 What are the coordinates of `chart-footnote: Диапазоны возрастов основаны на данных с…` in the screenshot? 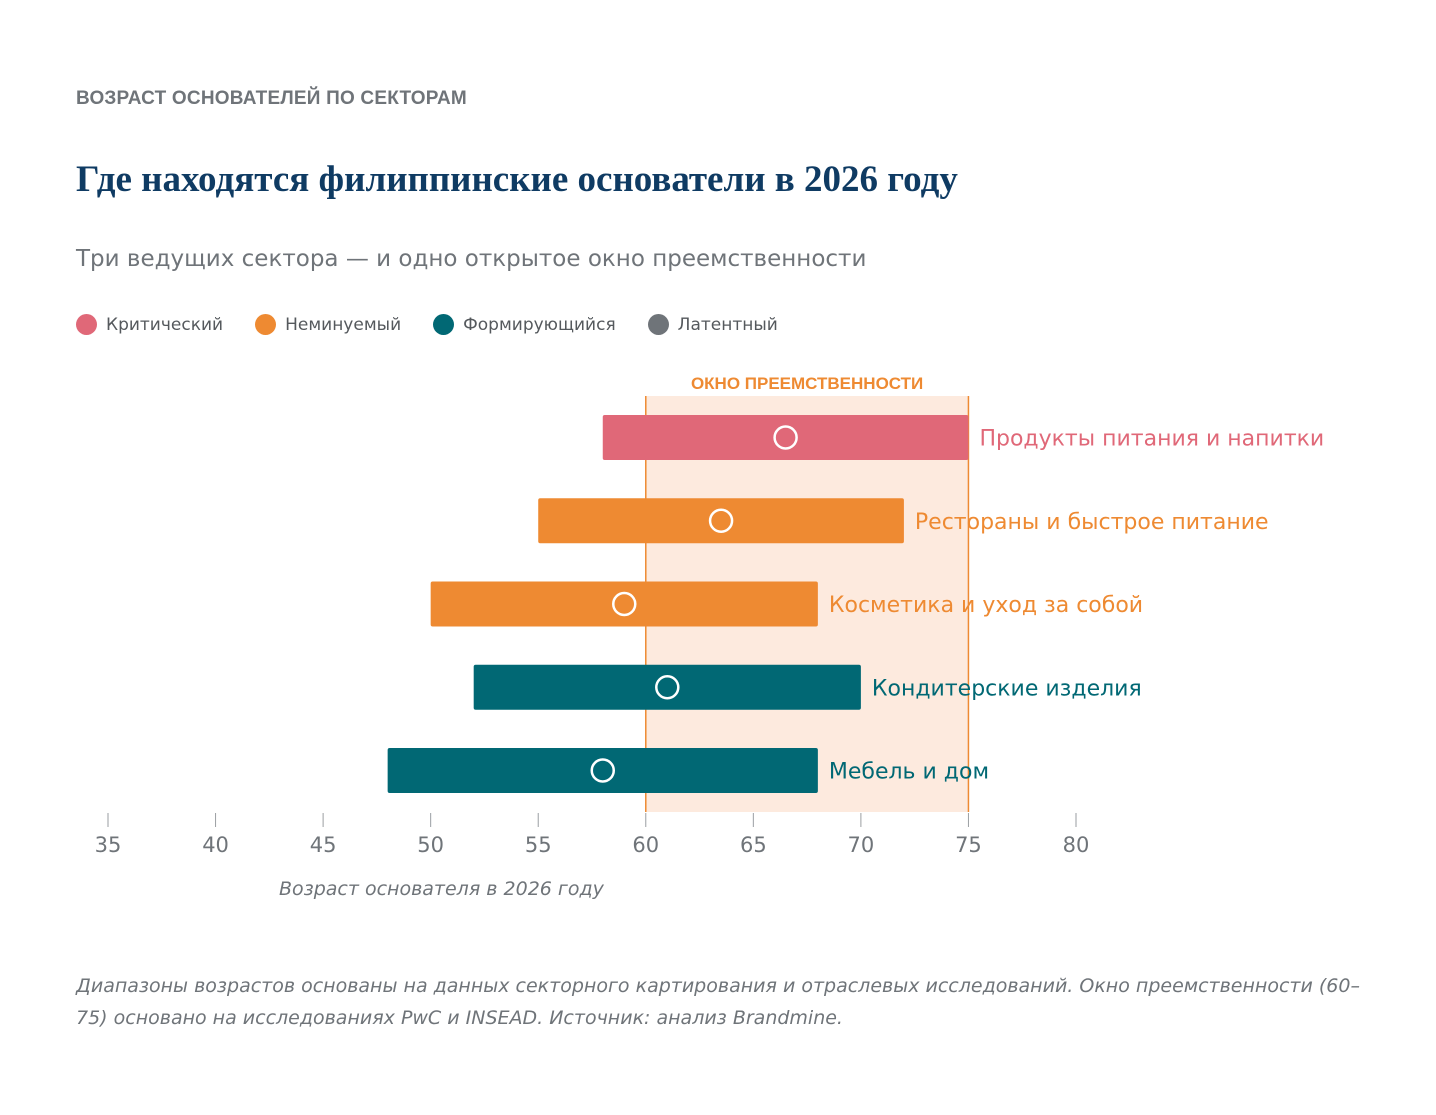 It's located at (718, 1002).